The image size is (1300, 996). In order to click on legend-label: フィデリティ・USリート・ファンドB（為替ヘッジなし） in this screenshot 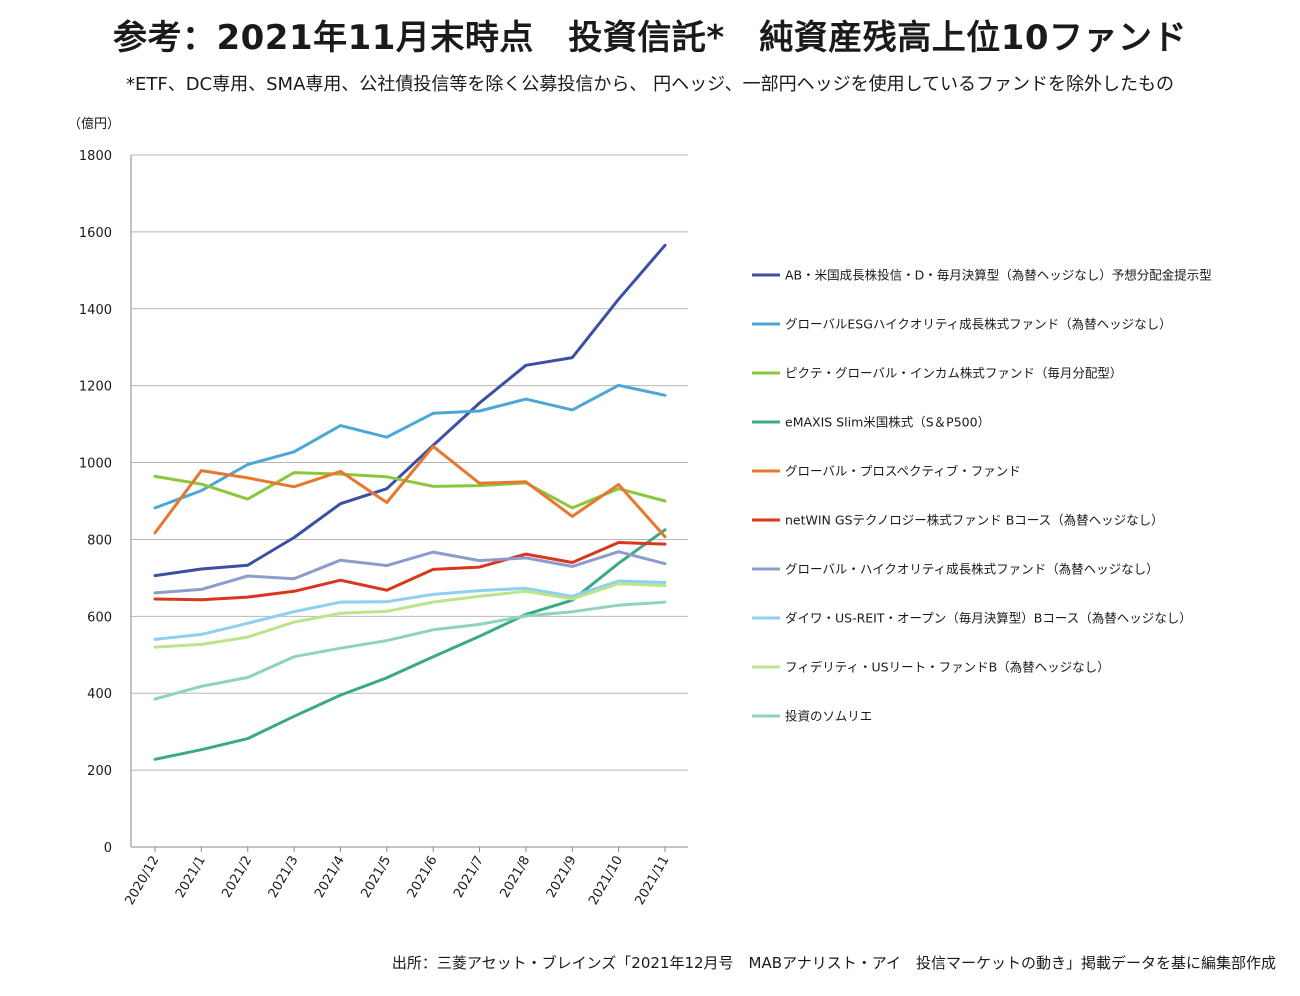, I will do `click(947, 667)`.